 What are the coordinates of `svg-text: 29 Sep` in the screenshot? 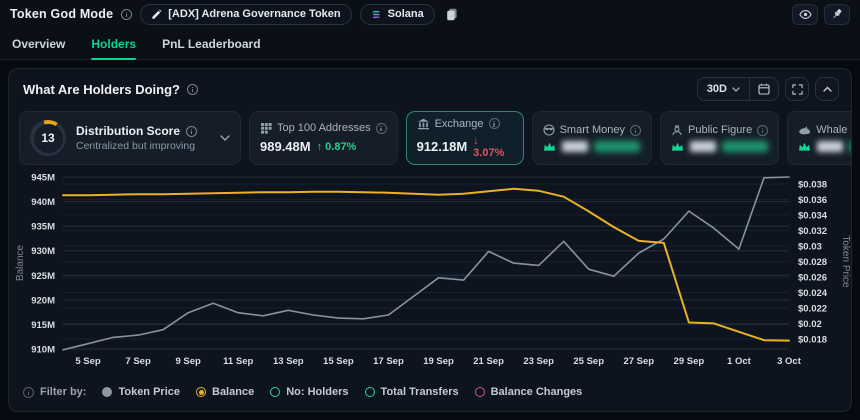 It's located at (689, 361).